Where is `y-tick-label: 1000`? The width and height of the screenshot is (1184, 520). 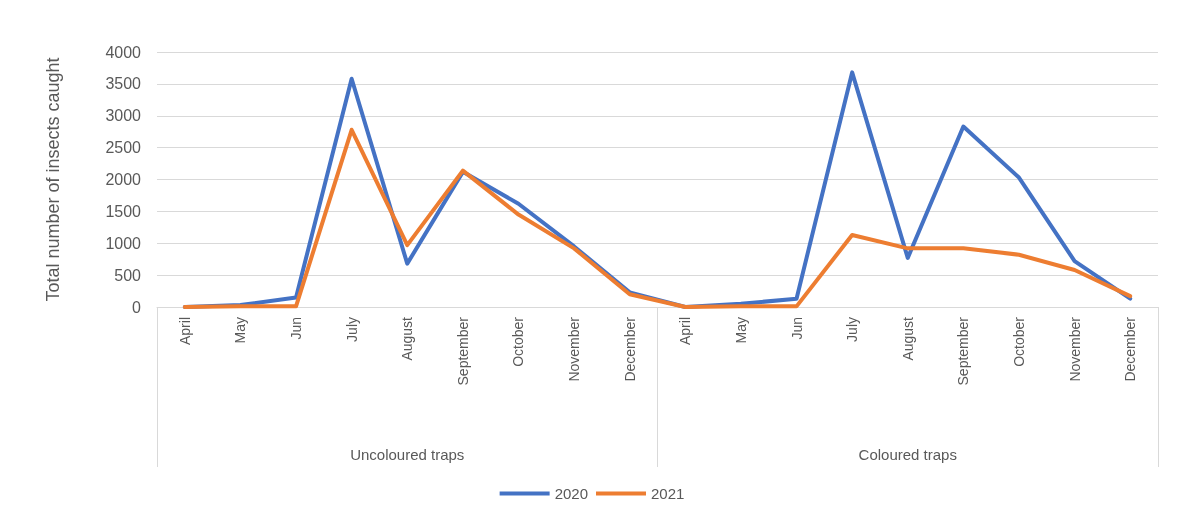 y-tick-label: 1000 is located at coordinates (123, 243).